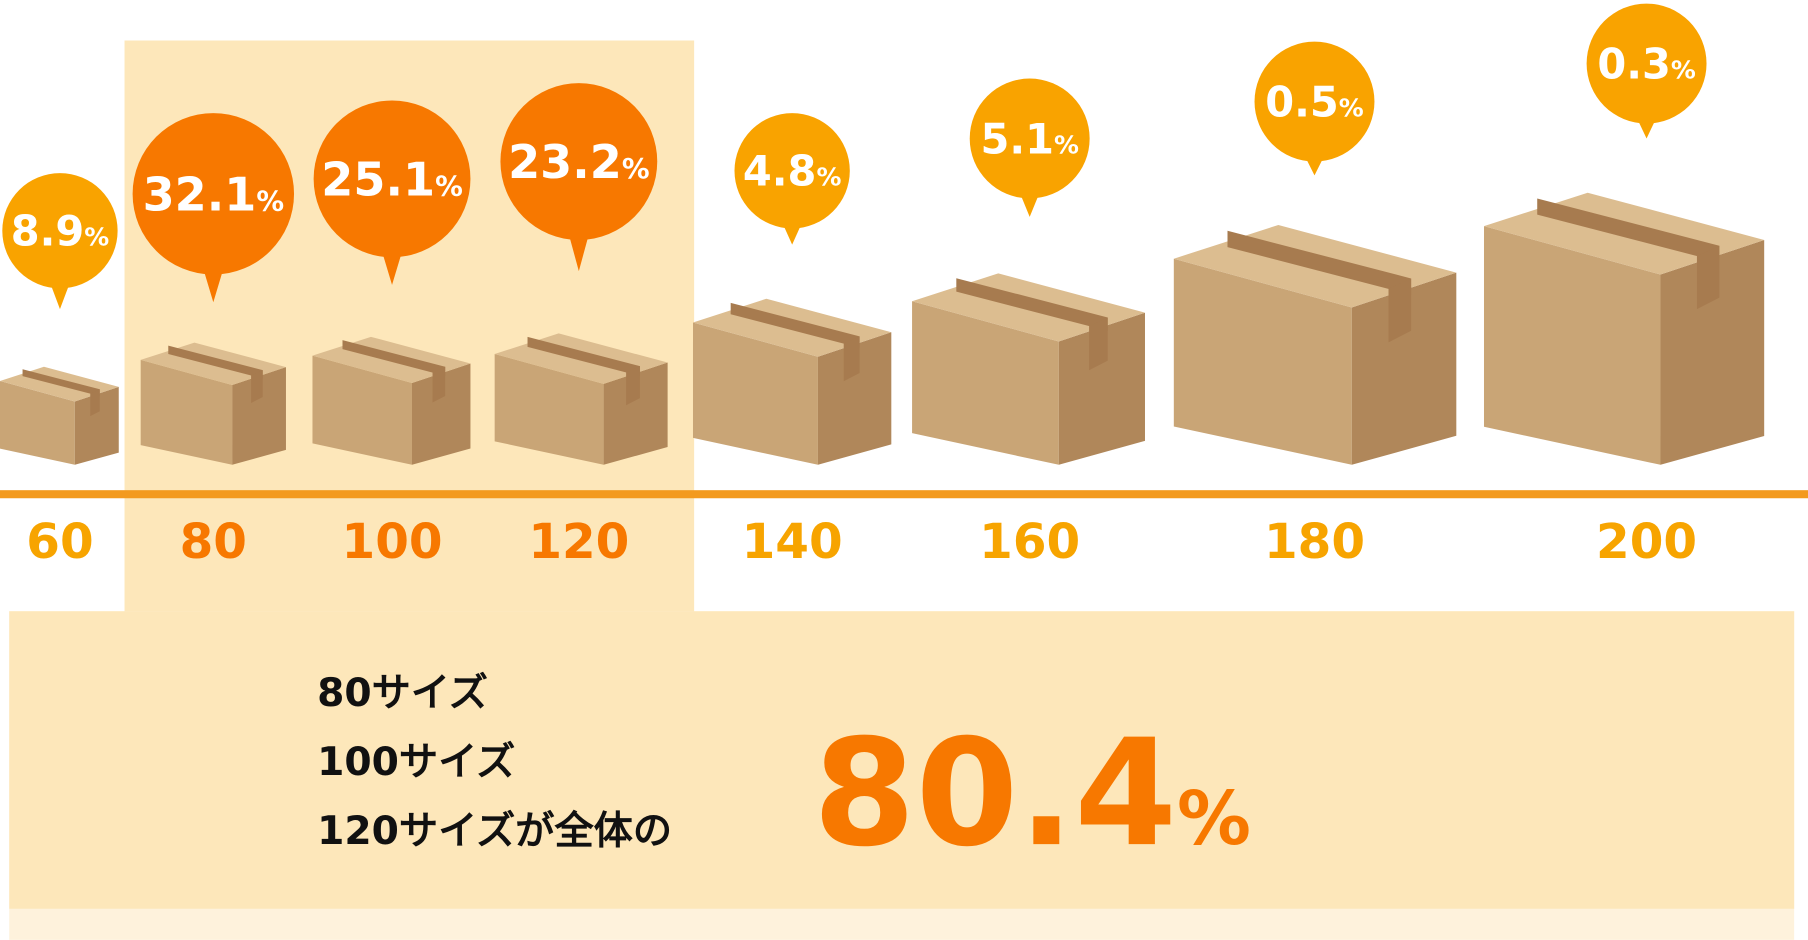  Describe the element at coordinates (494, 831) in the screenshot. I see `summary-line: 120サイズが全体の` at that location.